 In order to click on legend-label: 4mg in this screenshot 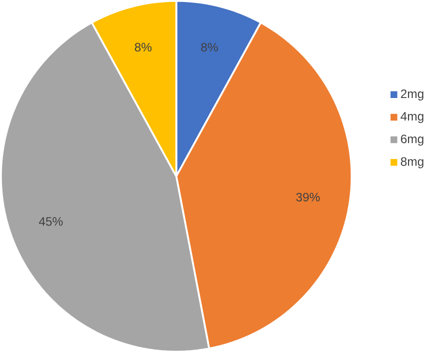, I will do `click(412, 118)`.